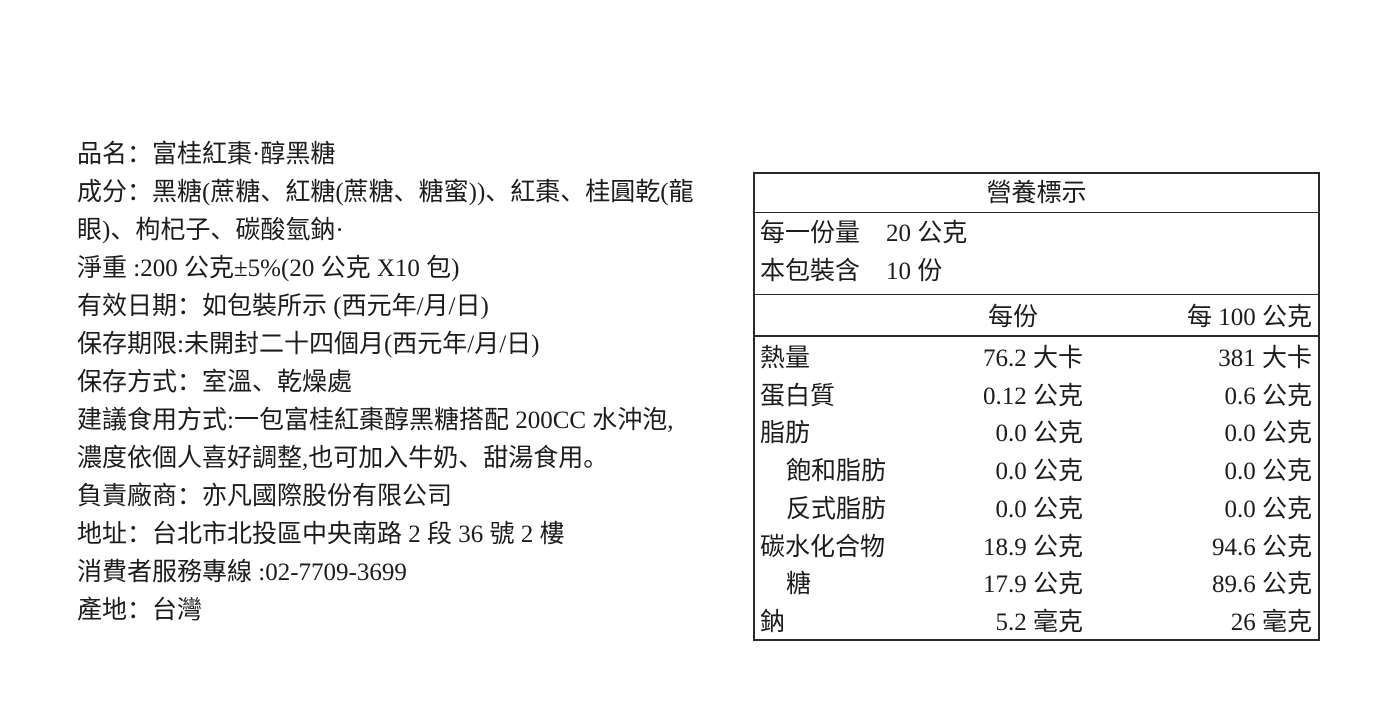 This screenshot has width=1394, height=703. I want to click on serving-size-label: 每一份量, so click(810, 233).